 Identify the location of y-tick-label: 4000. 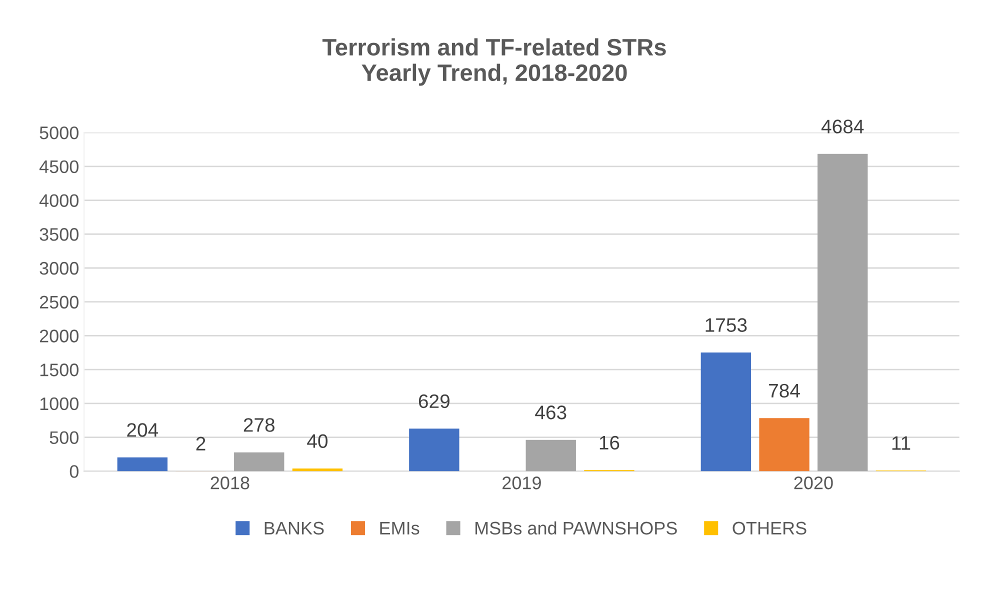
(58, 200).